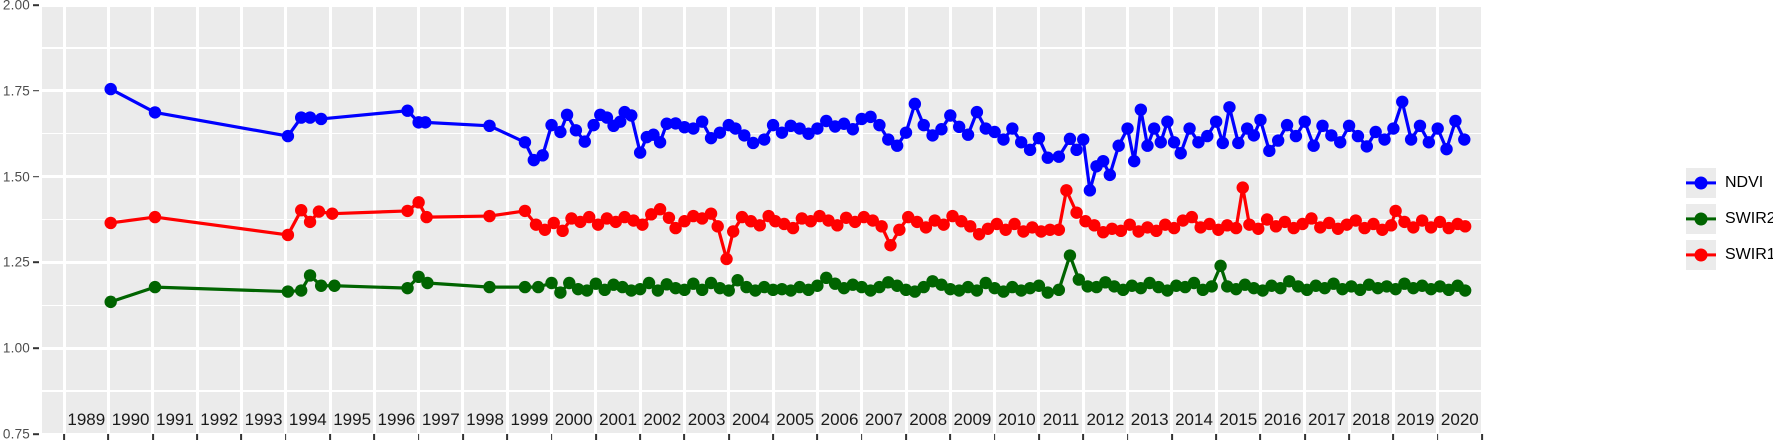  What do you see at coordinates (529, 419) in the screenshot?
I see `x-tick-label: 1999` at bounding box center [529, 419].